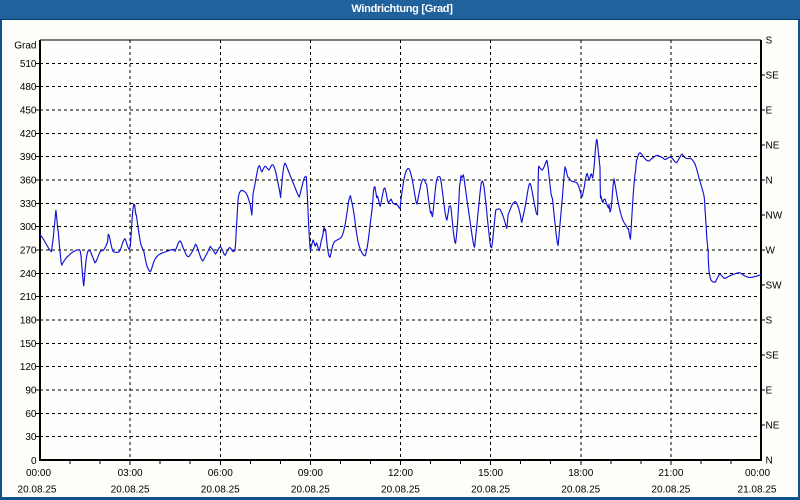 Image resolution: width=800 pixels, height=500 pixels. What do you see at coordinates (28, 297) in the screenshot?
I see `svg-text: 210` at bounding box center [28, 297].